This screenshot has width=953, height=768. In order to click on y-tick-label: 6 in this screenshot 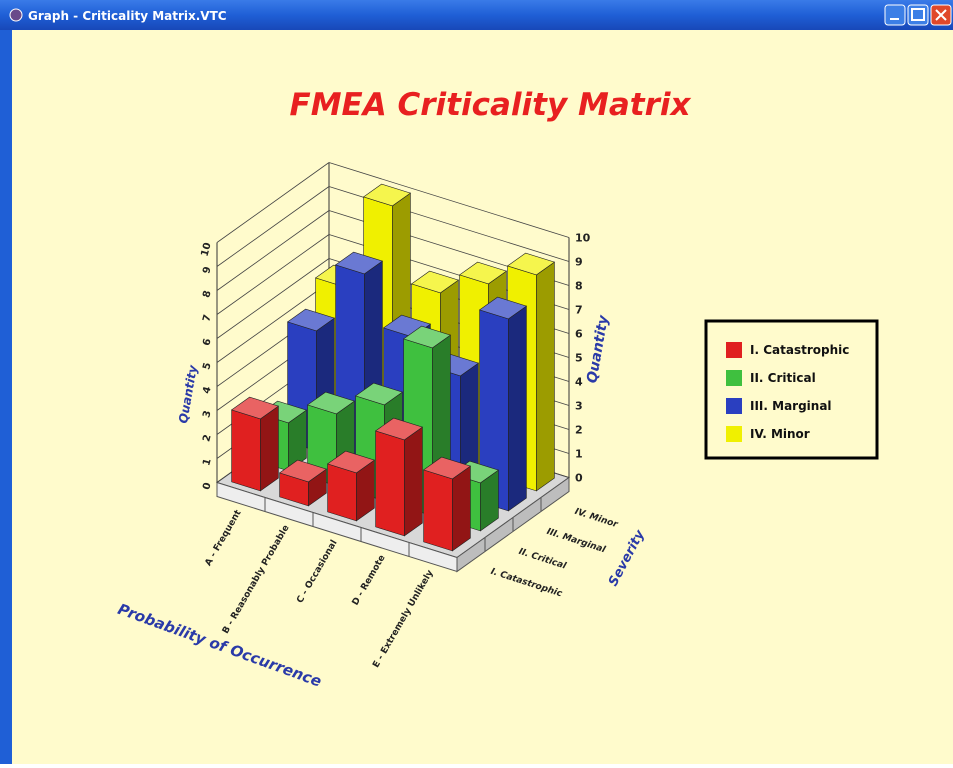, I will do `click(207, 342)`.